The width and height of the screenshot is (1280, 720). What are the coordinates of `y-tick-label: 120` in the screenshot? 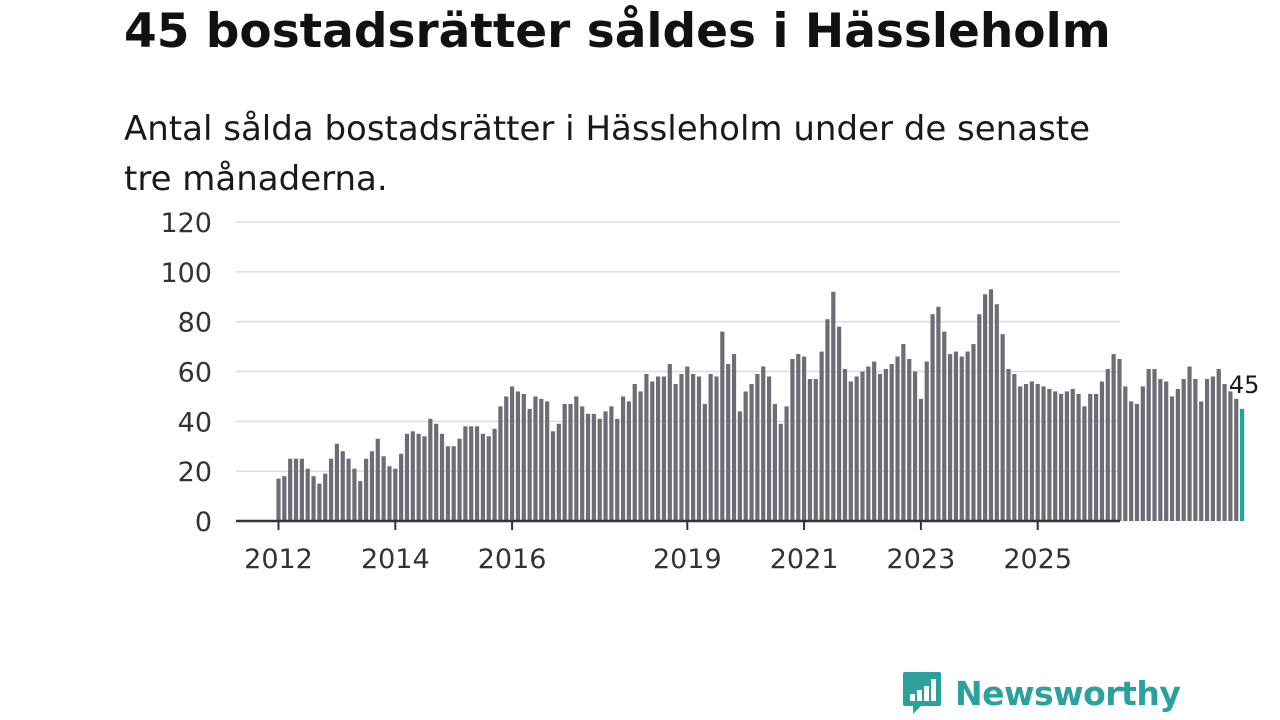 It's located at (186, 223).